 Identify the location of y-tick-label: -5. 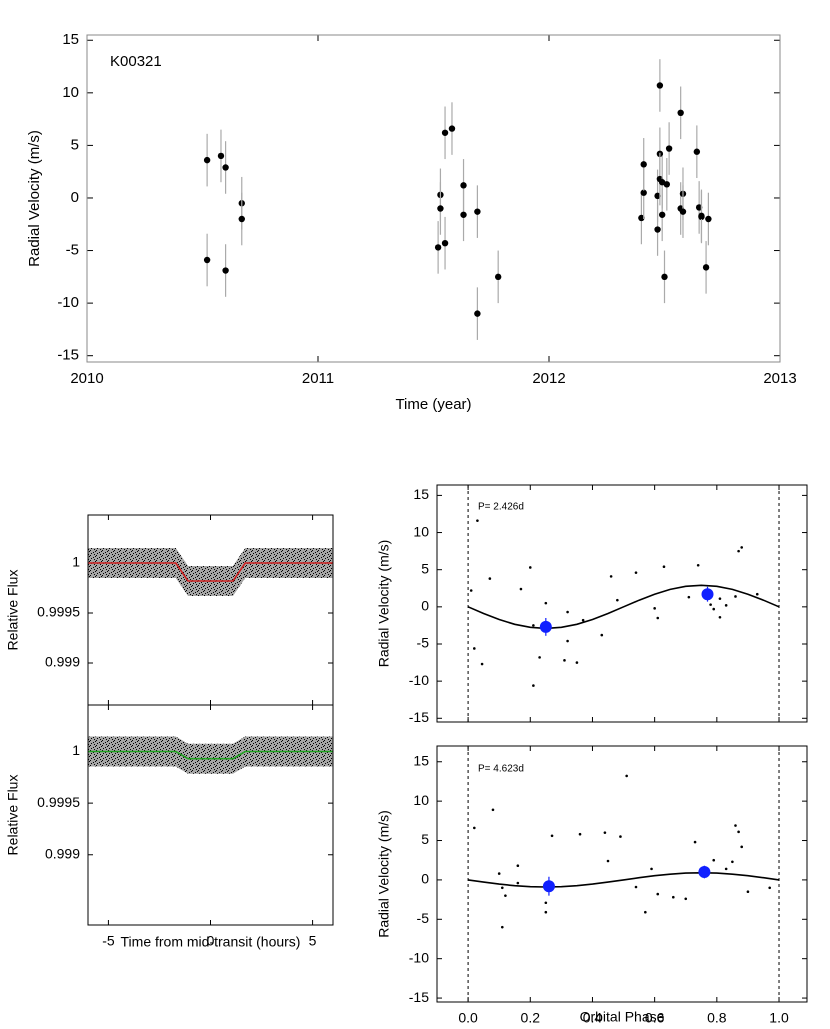
(72, 250).